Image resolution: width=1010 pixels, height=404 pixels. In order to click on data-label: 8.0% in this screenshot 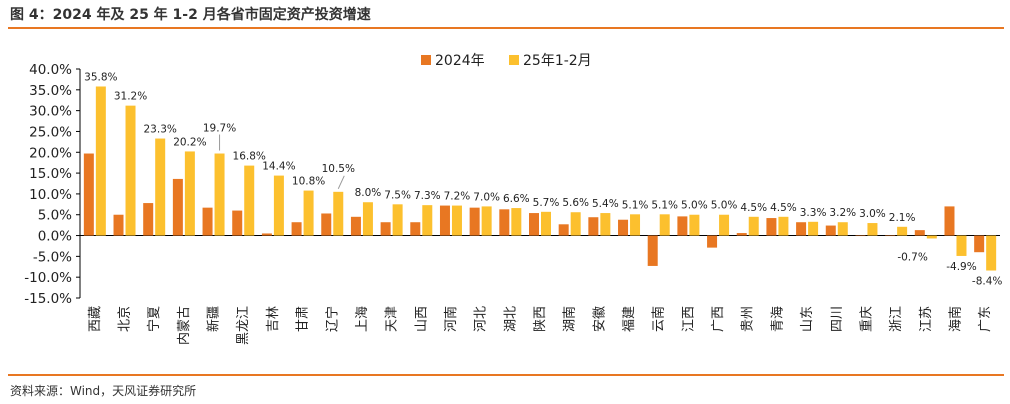, I will do `click(368, 193)`.